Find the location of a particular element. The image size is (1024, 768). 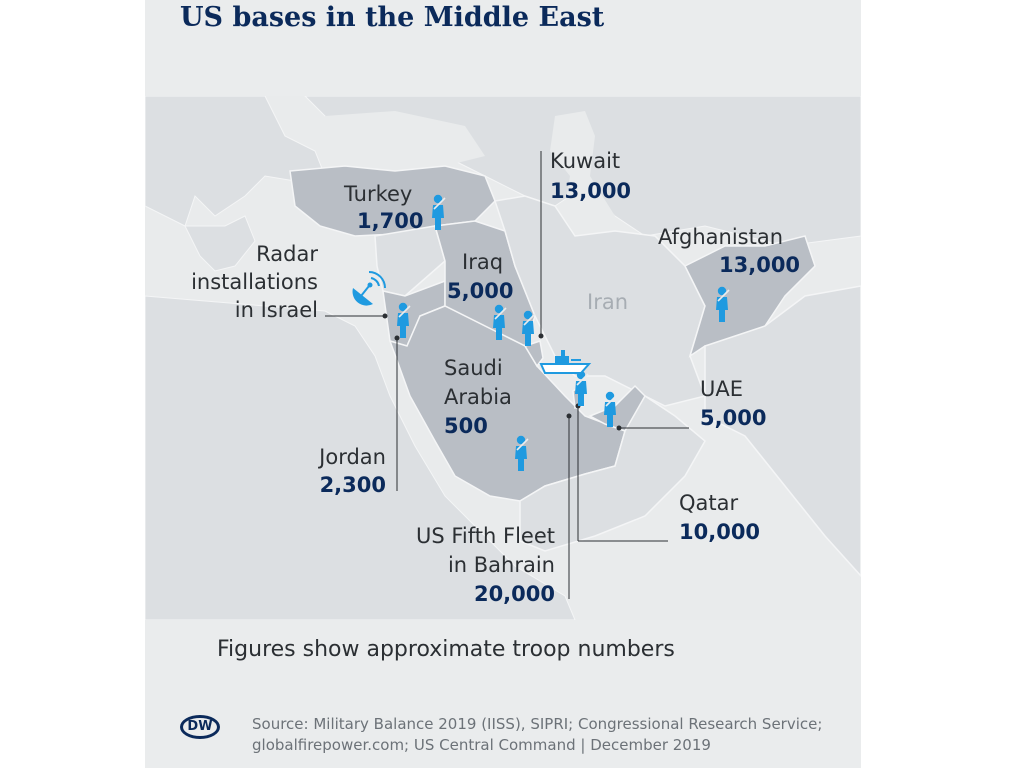

kuwait-label: Kuwait is located at coordinates (585, 161).